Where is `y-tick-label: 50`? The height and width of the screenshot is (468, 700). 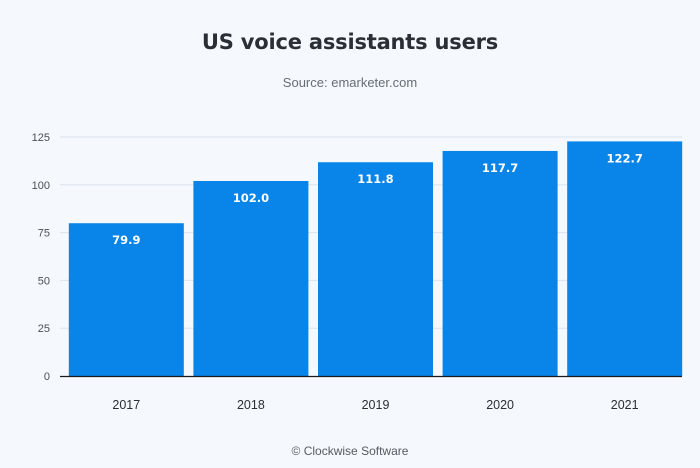
y-tick-label: 50 is located at coordinates (44, 281).